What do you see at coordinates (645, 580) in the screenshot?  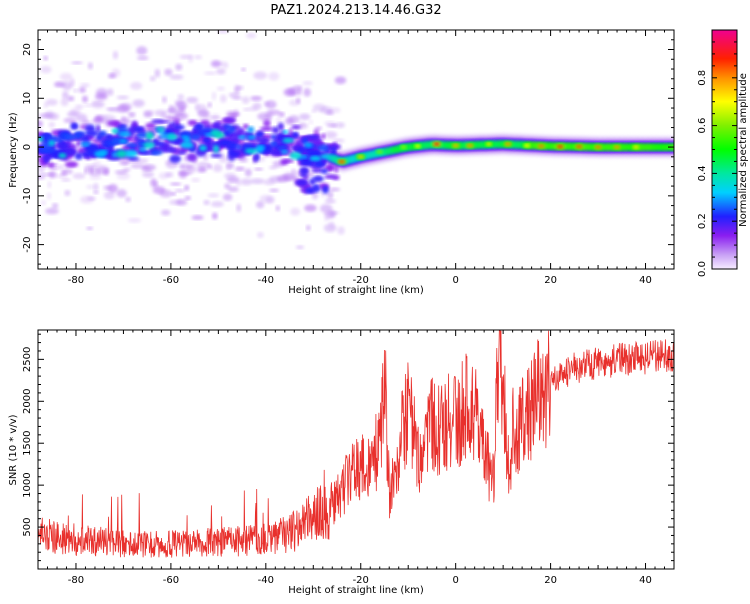 I see `bottom-xtick-label: 40` at bounding box center [645, 580].